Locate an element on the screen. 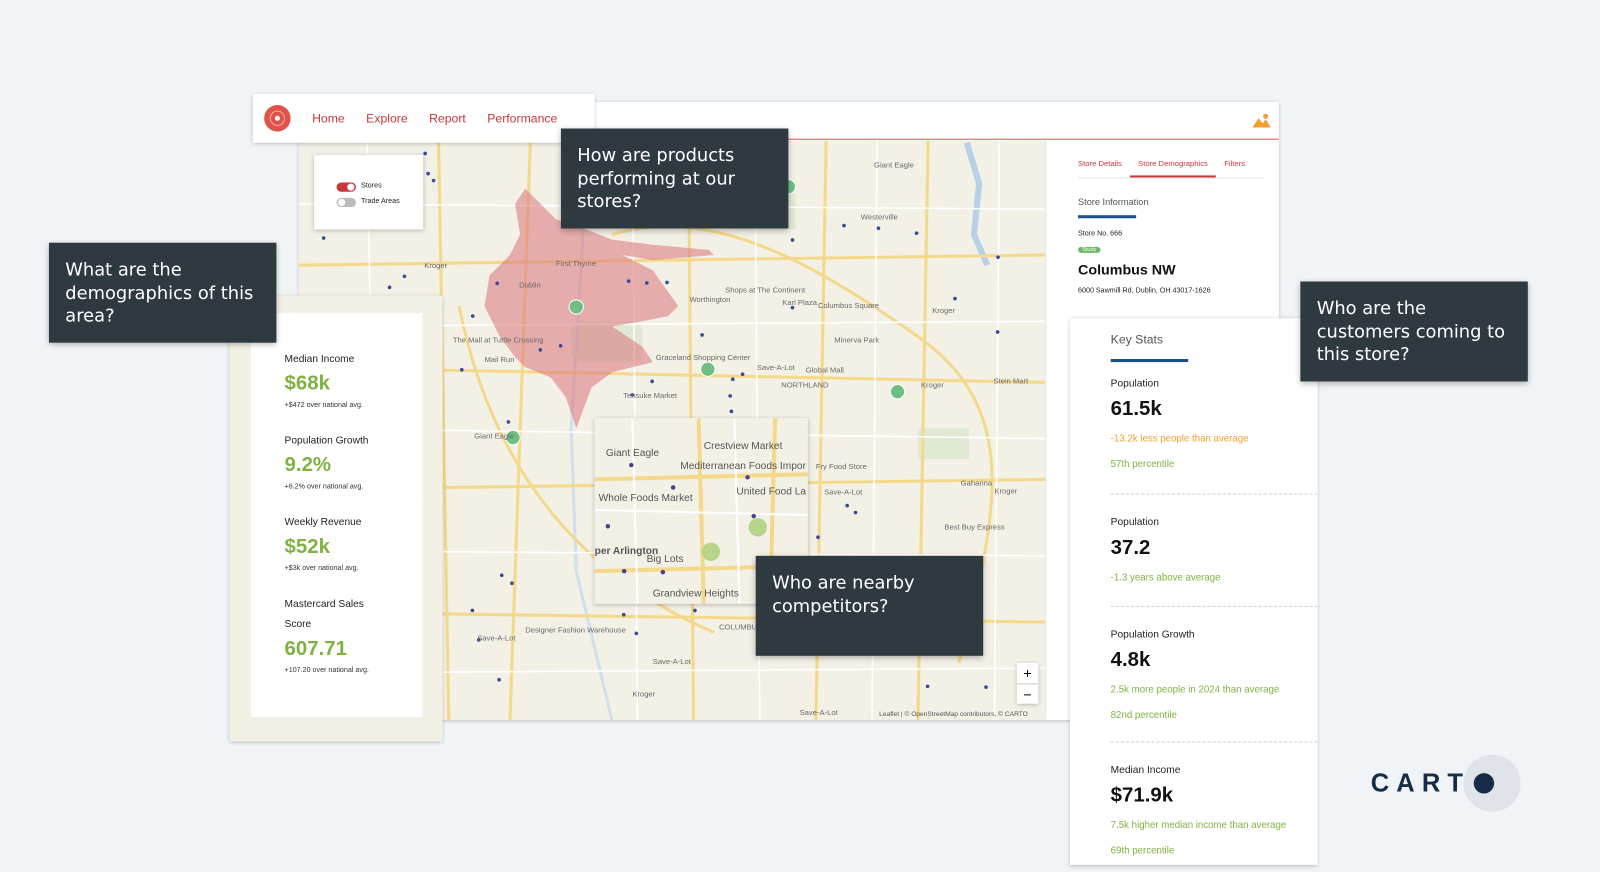 Image resolution: width=1600 pixels, height=872 pixels. map-label: Columbus Square is located at coordinates (848, 305).